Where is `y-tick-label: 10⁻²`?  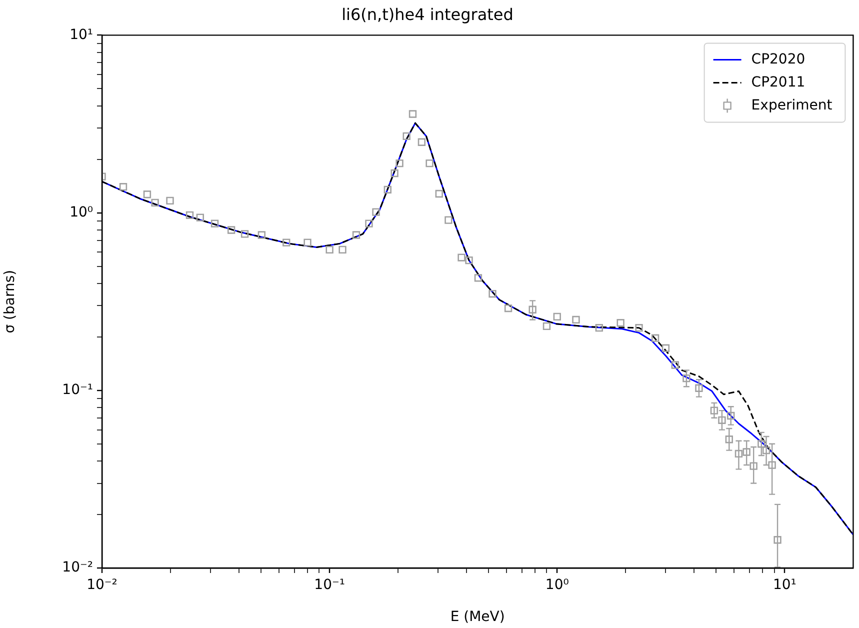 y-tick-label: 10⁻² is located at coordinates (77, 568).